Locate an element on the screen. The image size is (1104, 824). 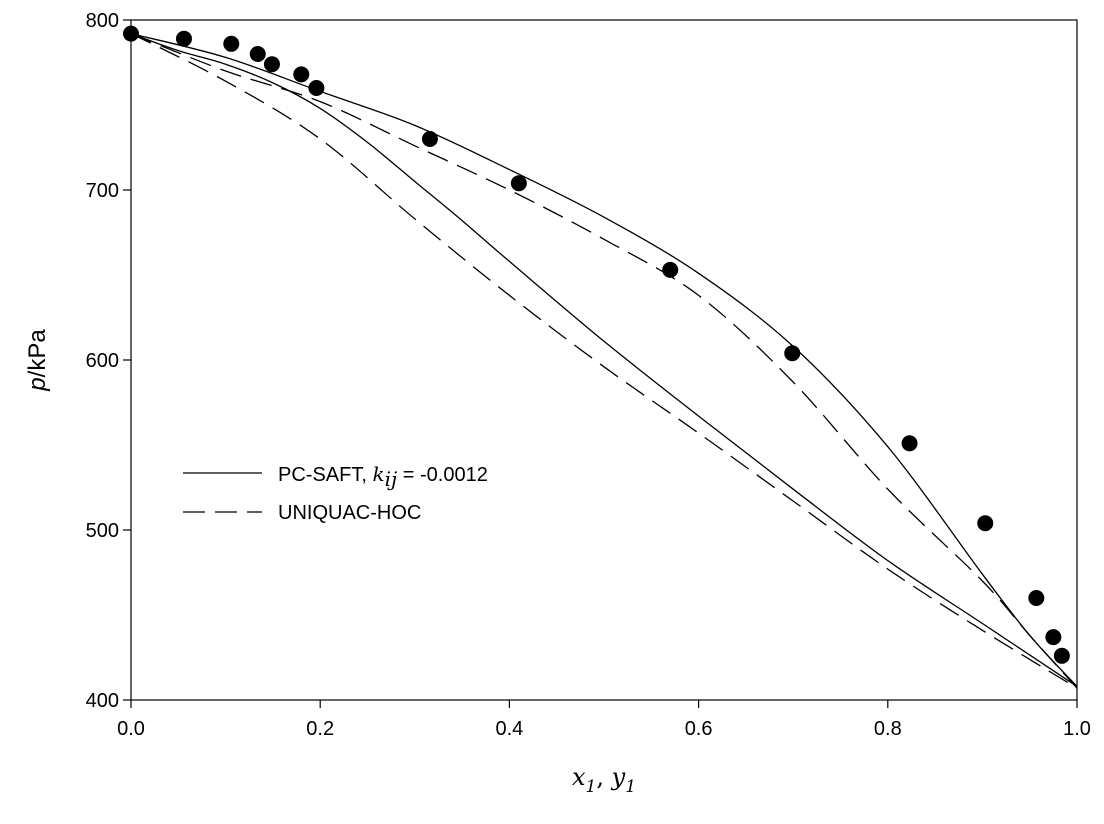
legend: PC-SAFT, kij = -0.0012 UNIQUAC-HOC is located at coordinates (335, 493).